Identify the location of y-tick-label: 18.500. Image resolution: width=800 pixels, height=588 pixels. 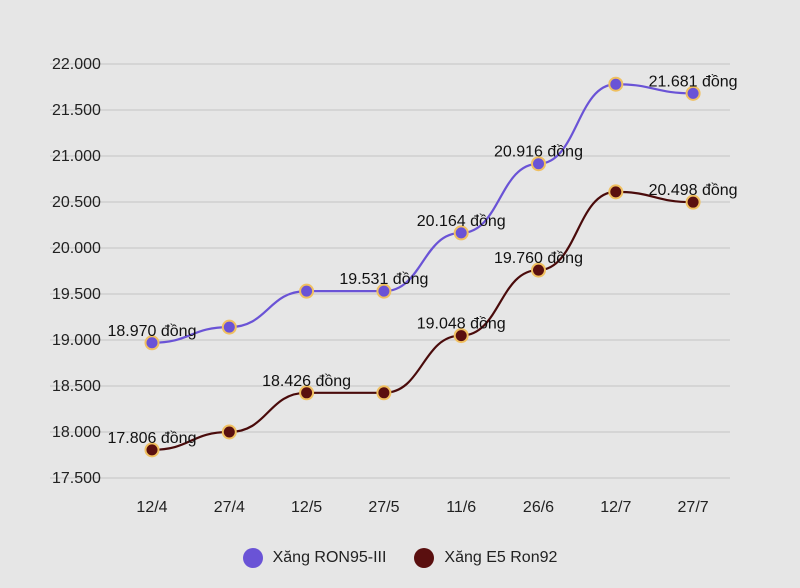
(76, 386).